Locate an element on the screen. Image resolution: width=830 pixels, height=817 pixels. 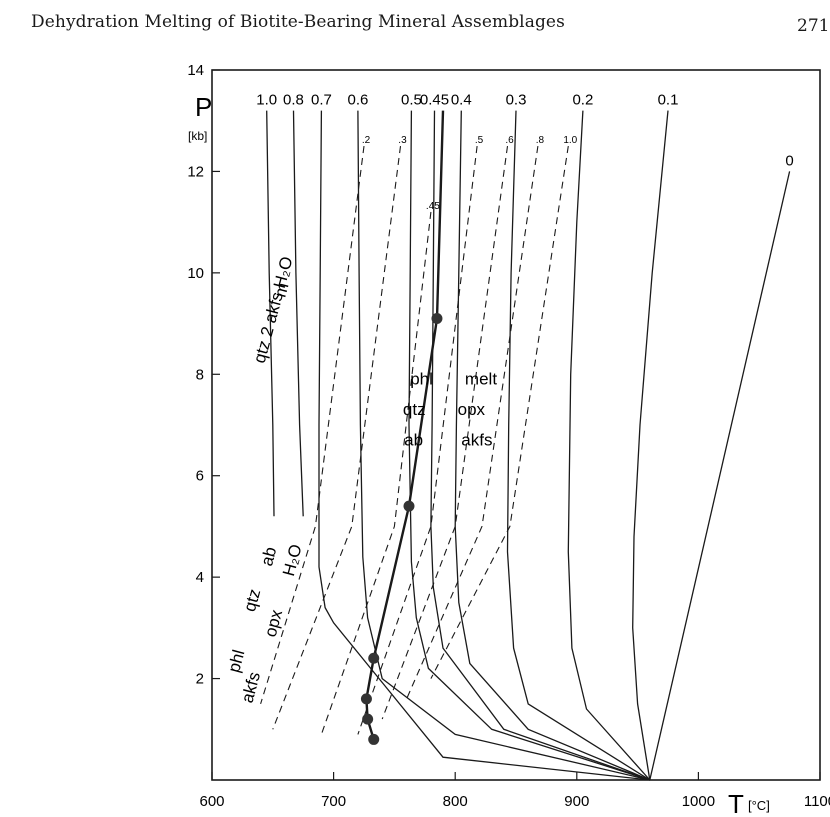
dashed-isopleth-1p0 is located at coordinates (499, 412).